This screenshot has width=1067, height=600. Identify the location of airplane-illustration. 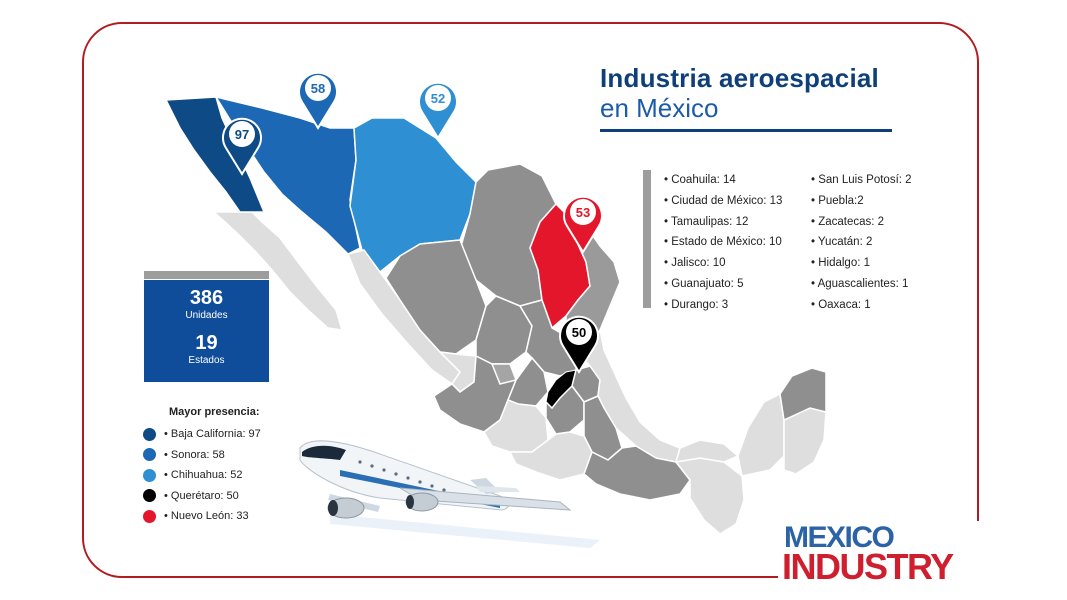
(449, 494).